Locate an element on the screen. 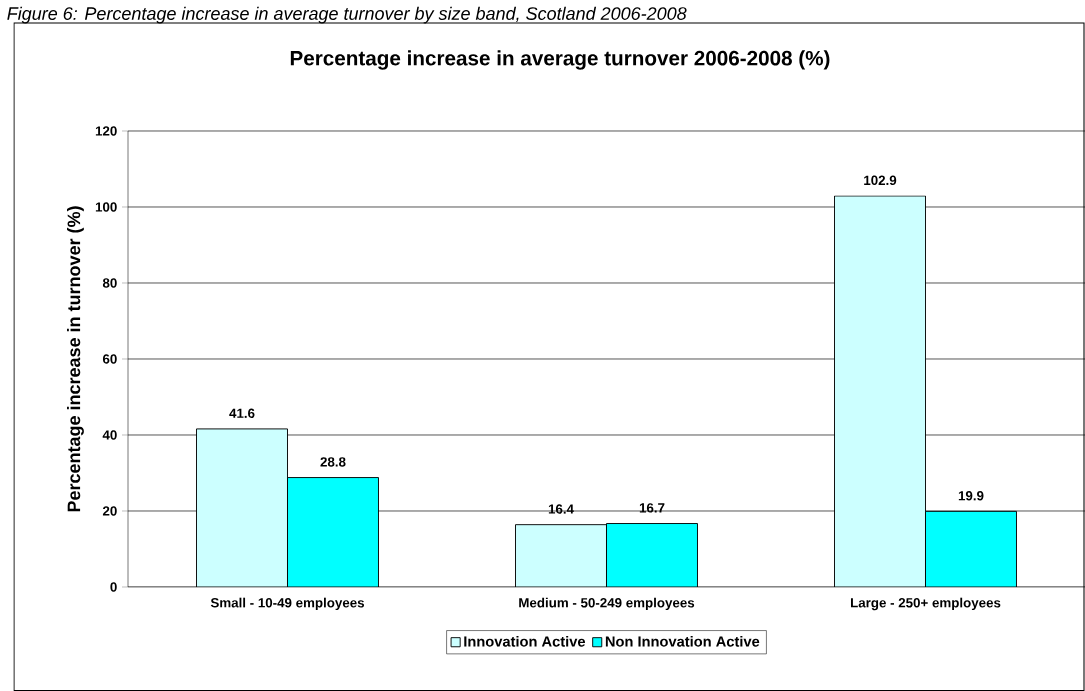 The image size is (1085, 691). chart-title: Percentage increase in average turnover 2006-2008 (%) is located at coordinates (560, 60).